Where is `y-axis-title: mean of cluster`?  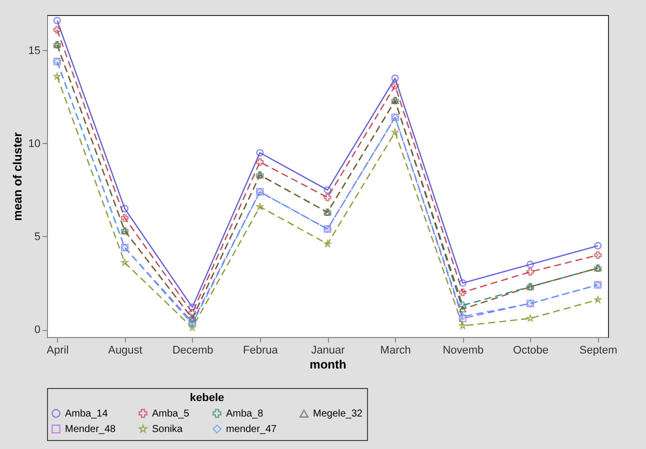
y-axis-title: mean of cluster is located at coordinates (17, 176).